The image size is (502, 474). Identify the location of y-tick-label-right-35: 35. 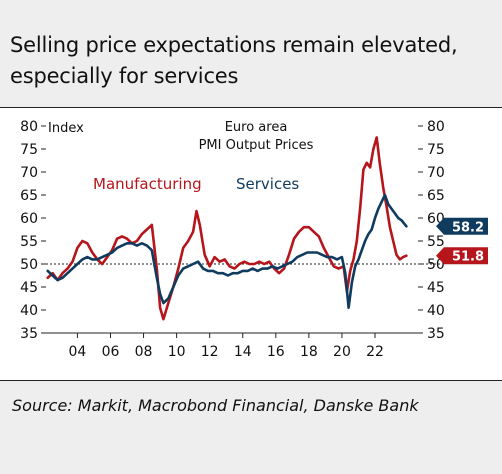
(436, 334).